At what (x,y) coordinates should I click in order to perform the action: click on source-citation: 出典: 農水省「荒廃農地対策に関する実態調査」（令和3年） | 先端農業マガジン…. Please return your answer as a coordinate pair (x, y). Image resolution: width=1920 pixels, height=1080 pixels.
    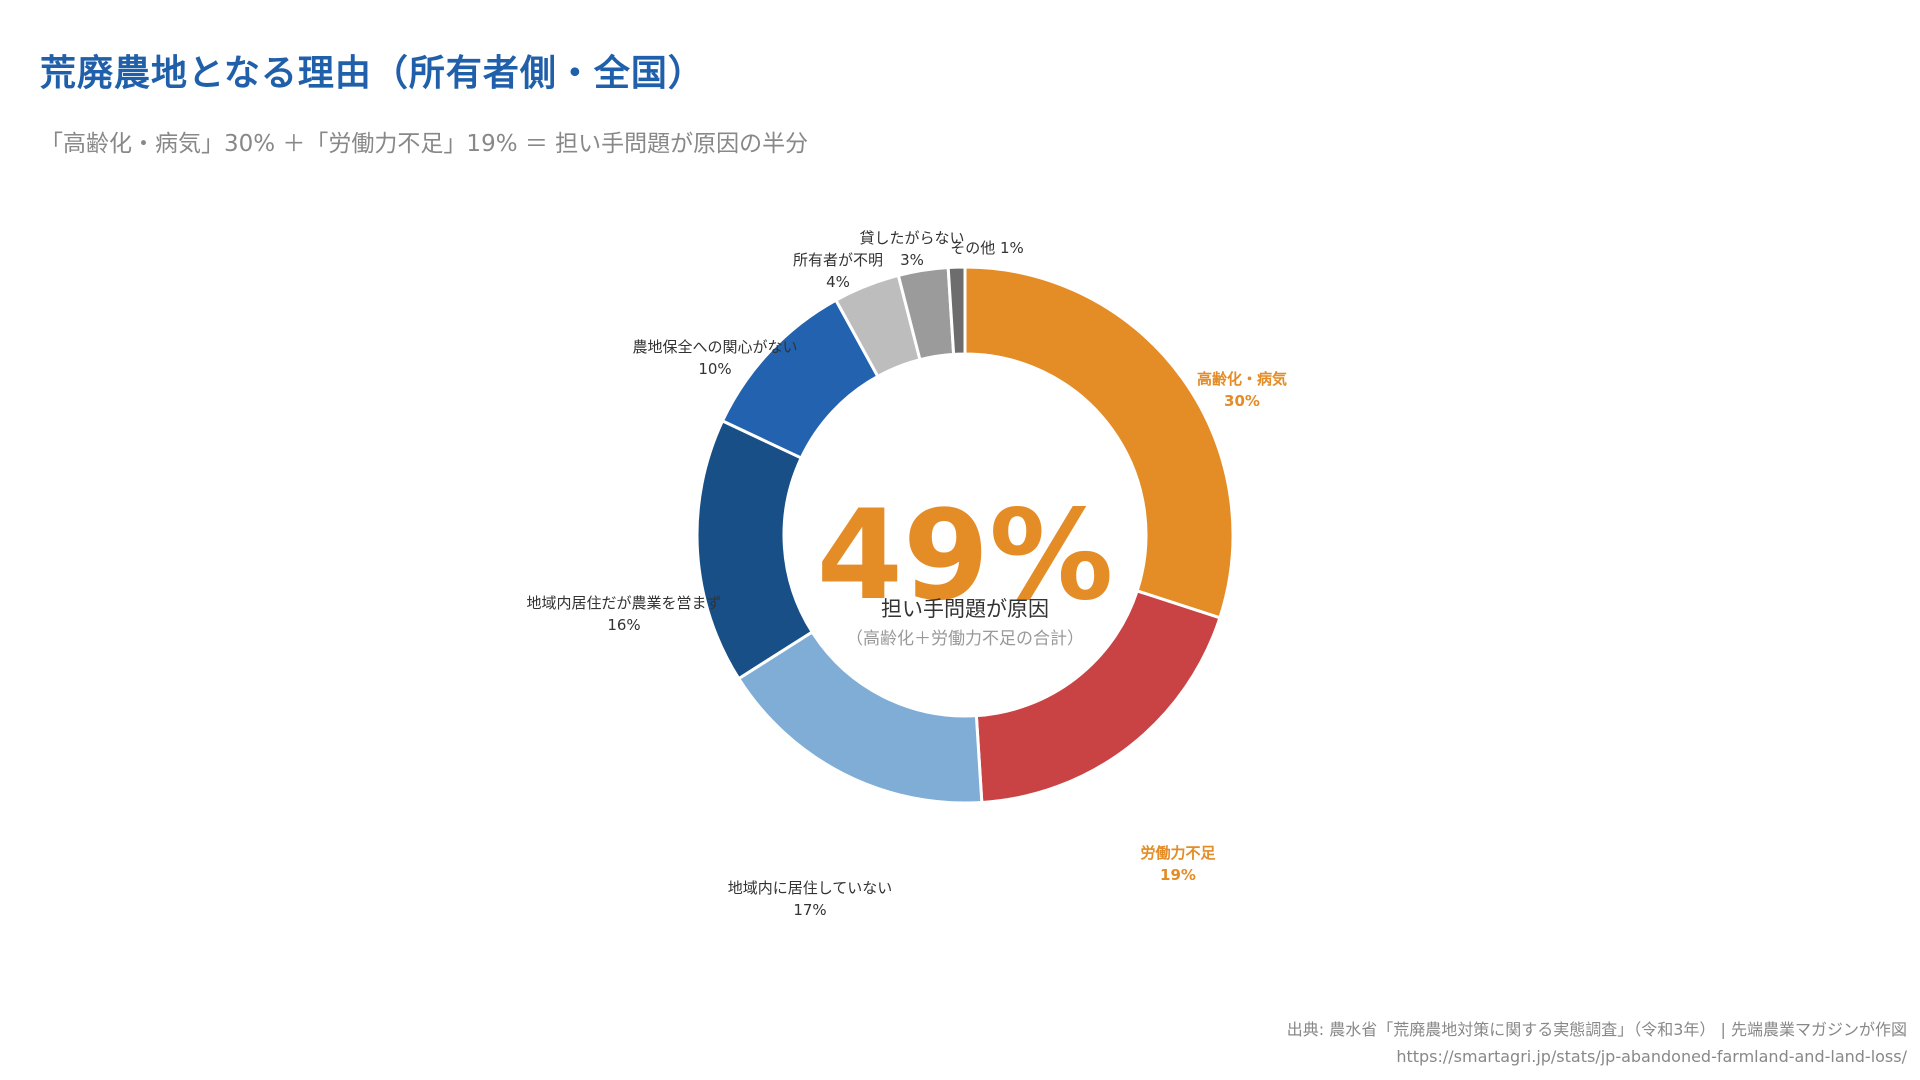
    Looking at the image, I should click on (1596, 1029).